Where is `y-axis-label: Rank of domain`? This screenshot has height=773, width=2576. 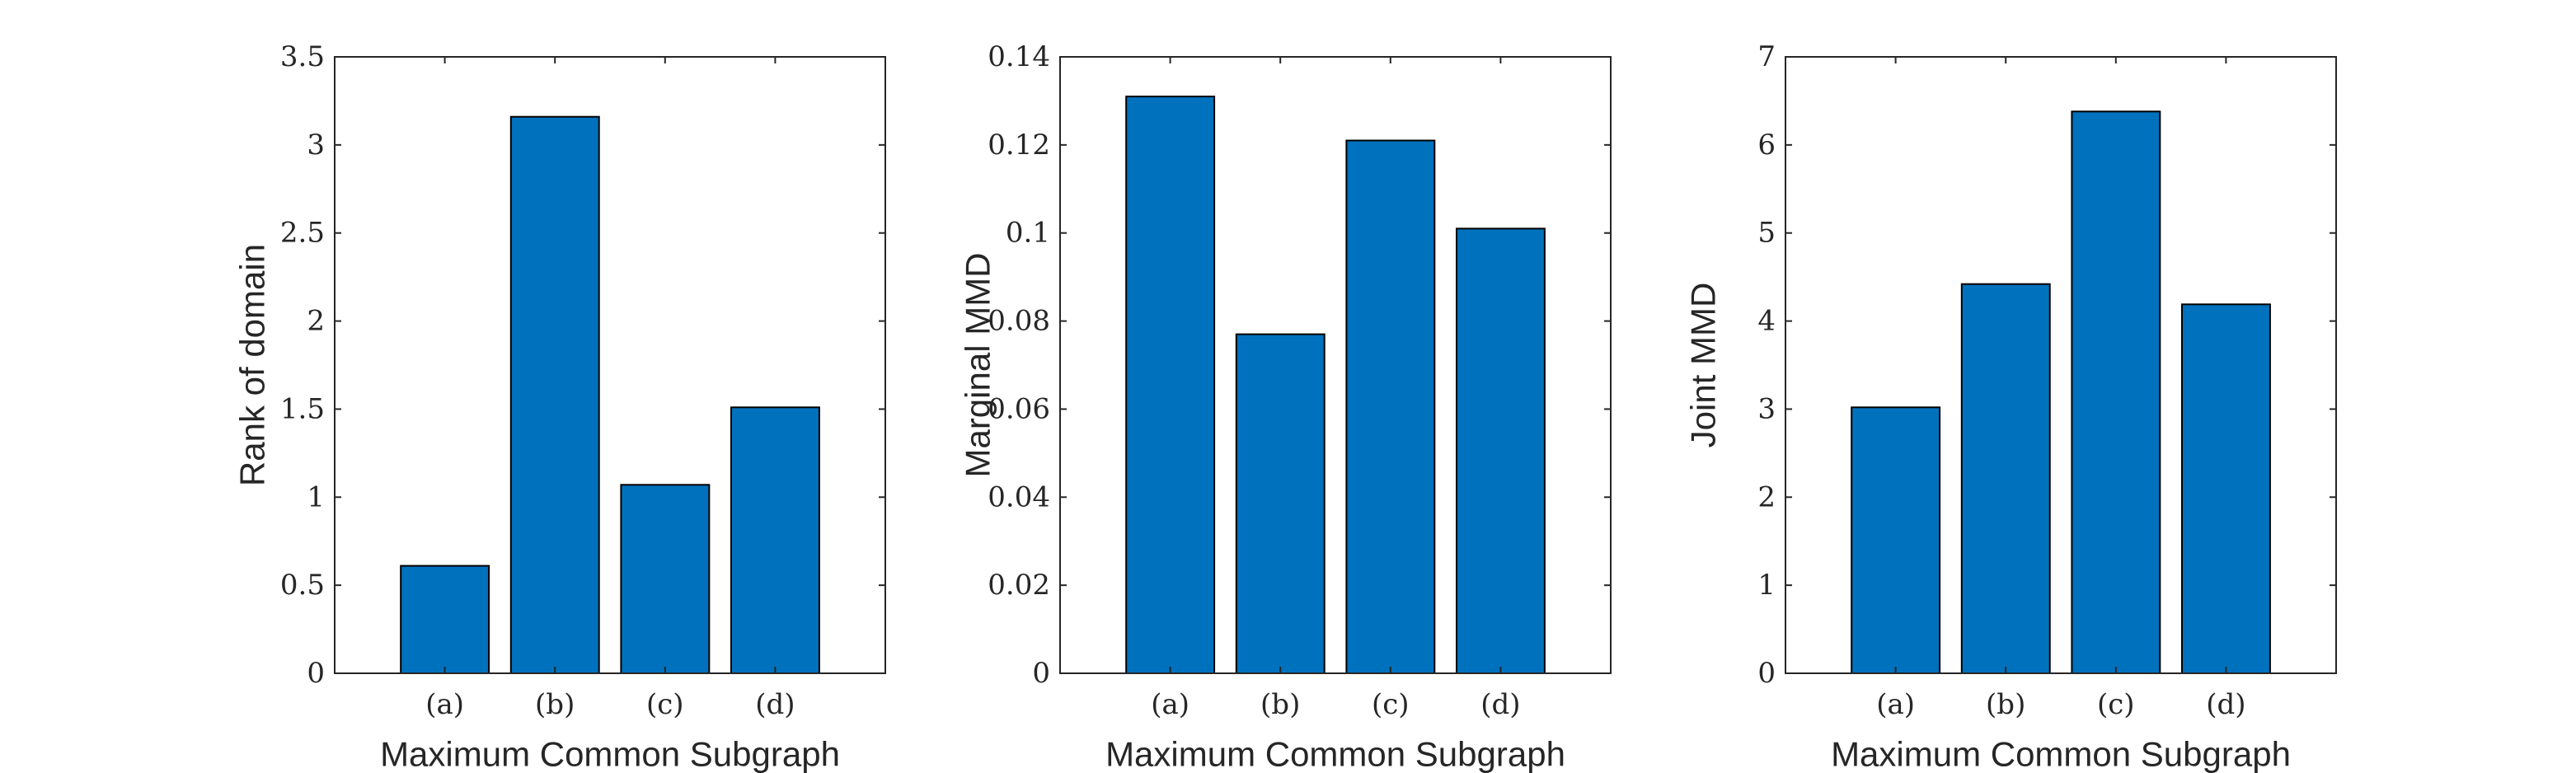
y-axis-label: Rank of domain is located at coordinates (252, 365).